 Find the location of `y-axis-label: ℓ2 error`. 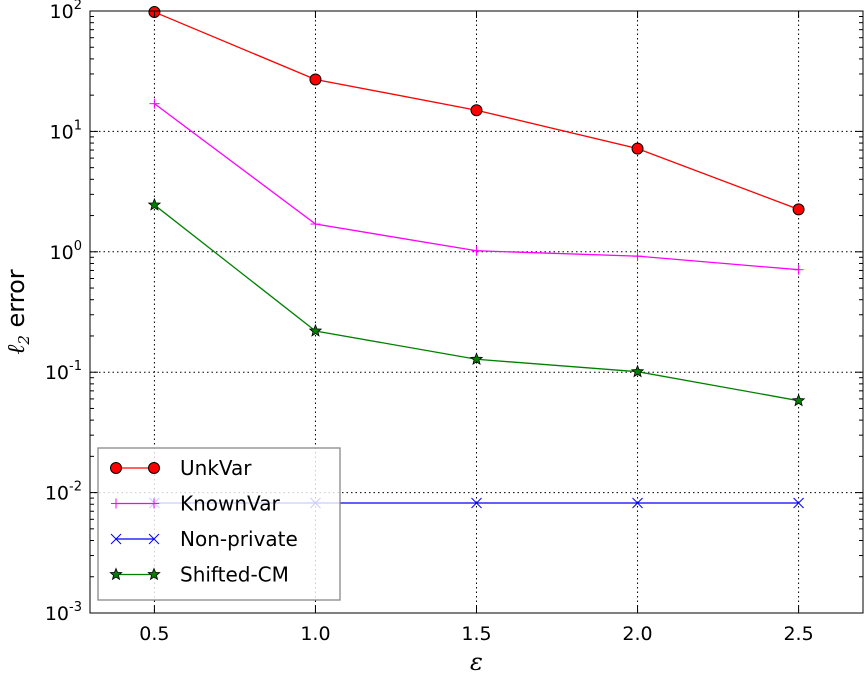

y-axis-label: ℓ2 error is located at coordinates (17, 311).